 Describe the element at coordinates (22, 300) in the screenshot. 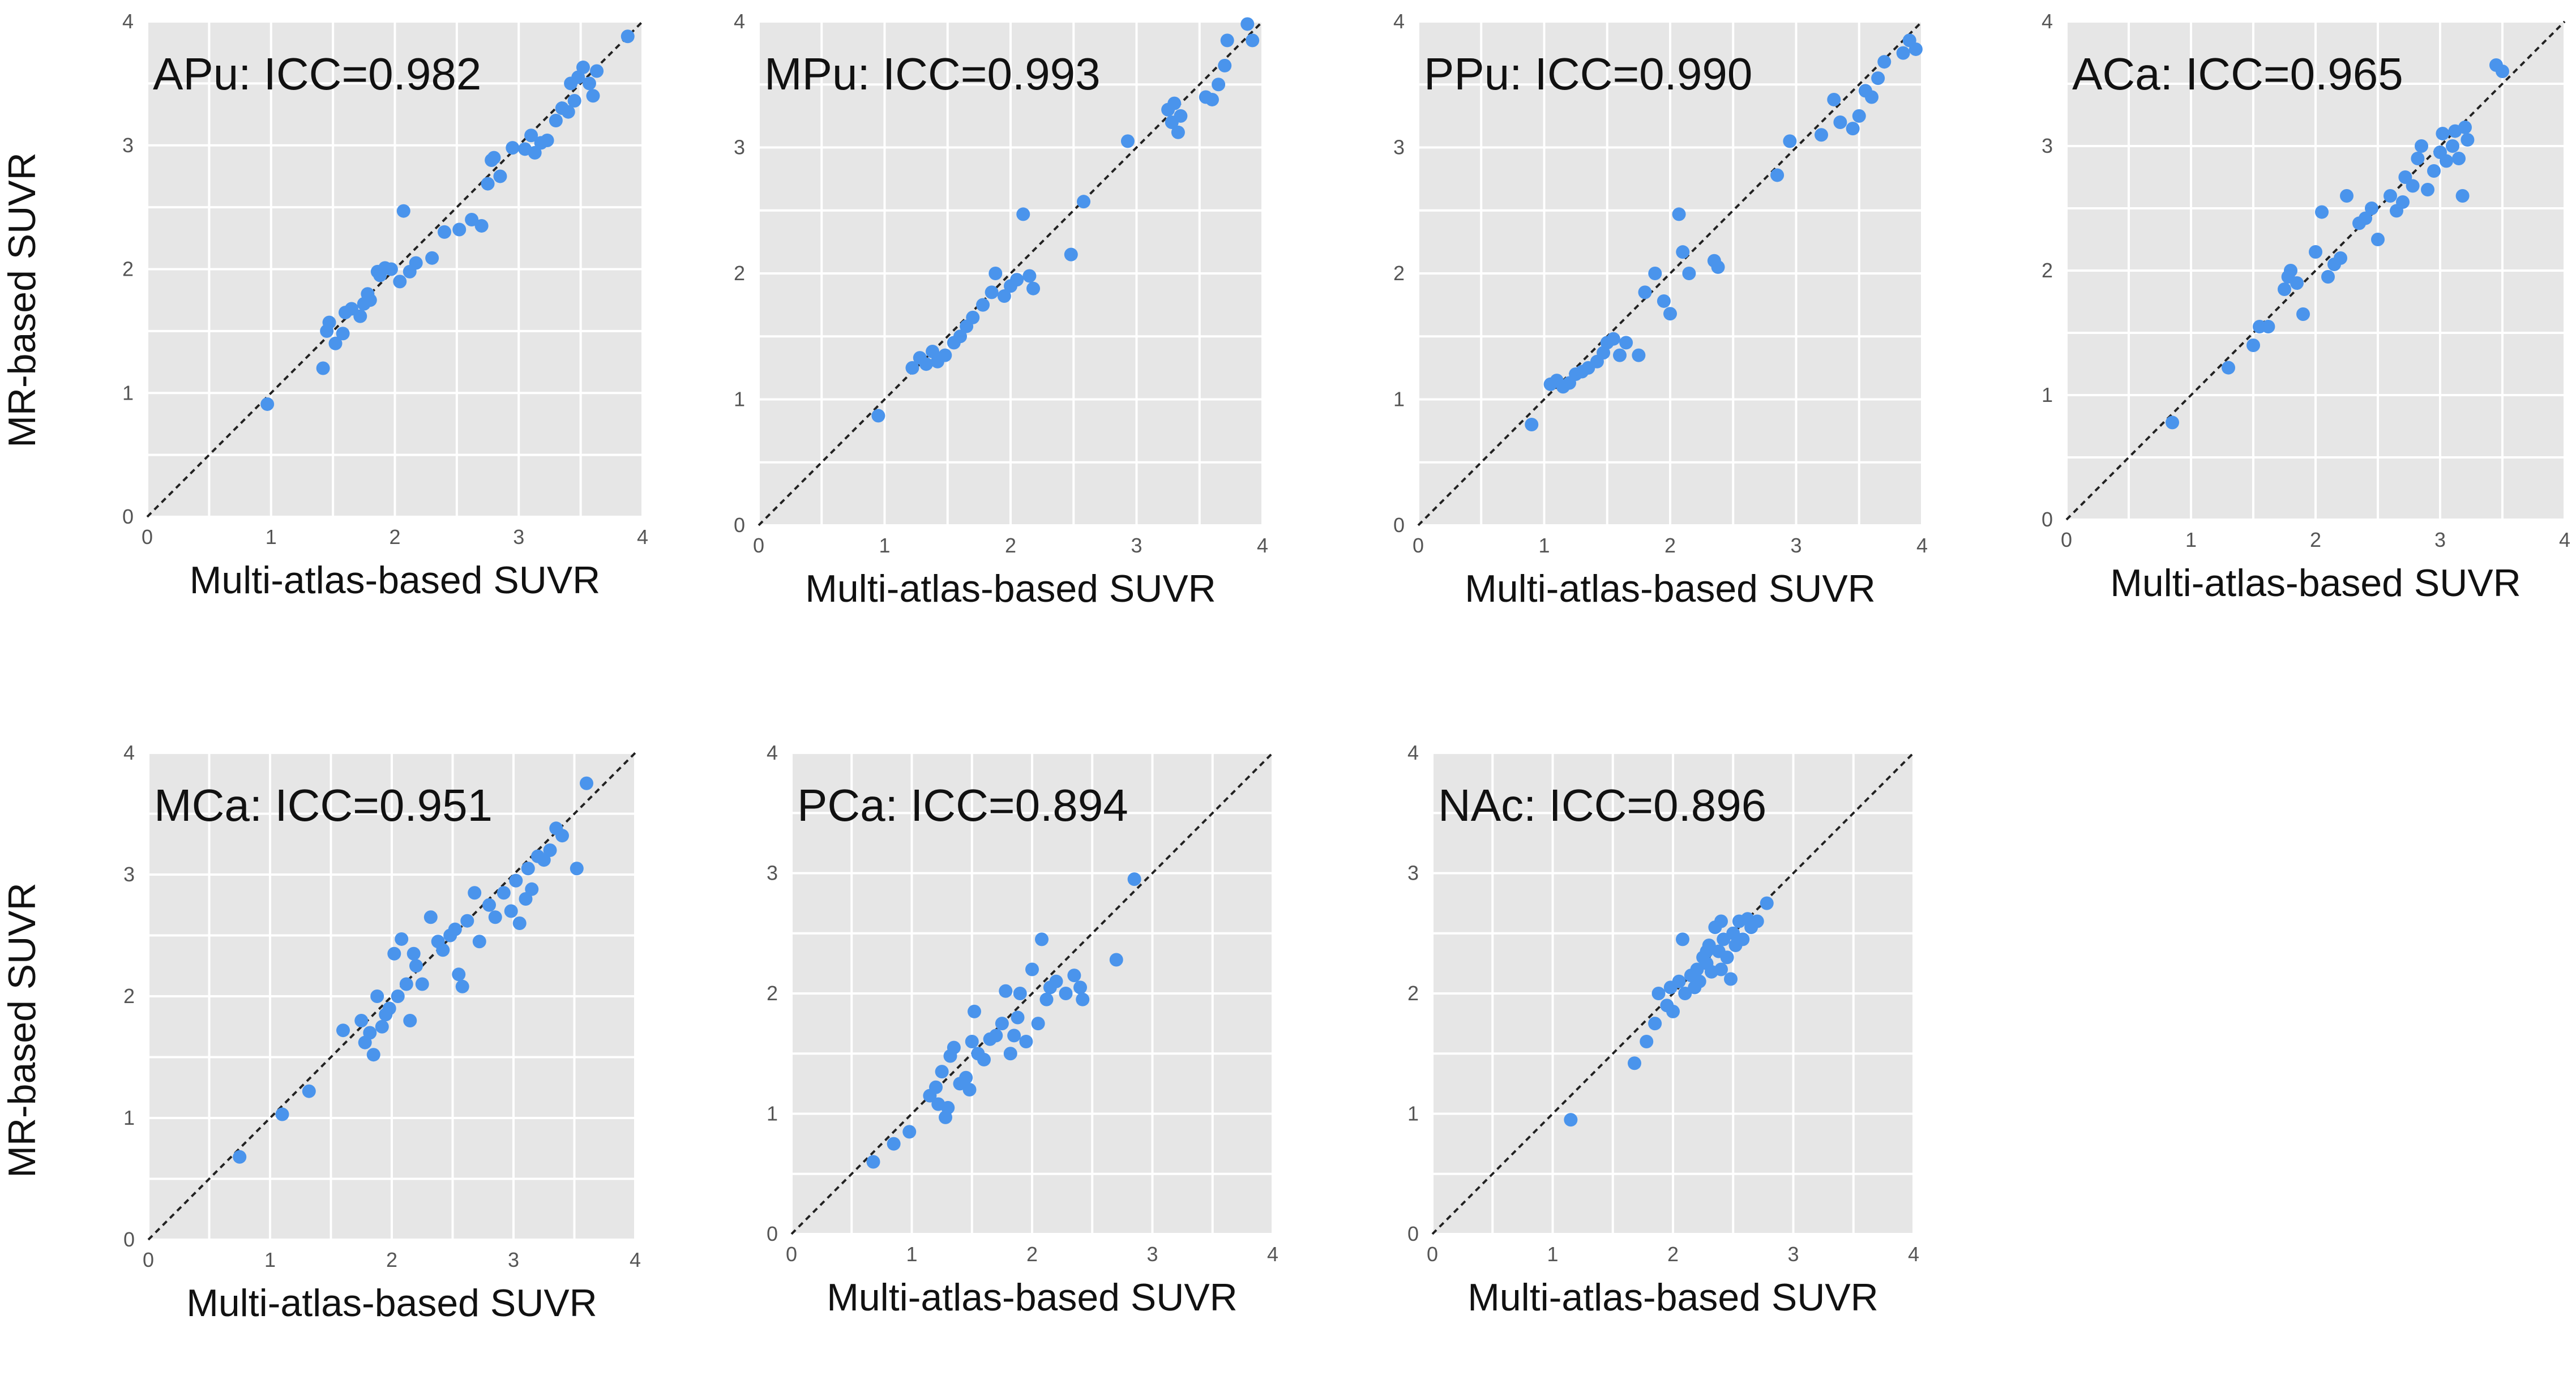

I see `ylabel-row-1: MR-based SUVR` at that location.